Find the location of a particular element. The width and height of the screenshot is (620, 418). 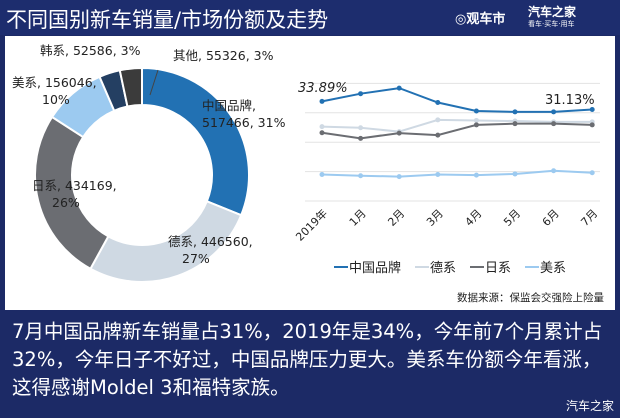

logo-guancheshi: ◎观车市 is located at coordinates (480, 19).